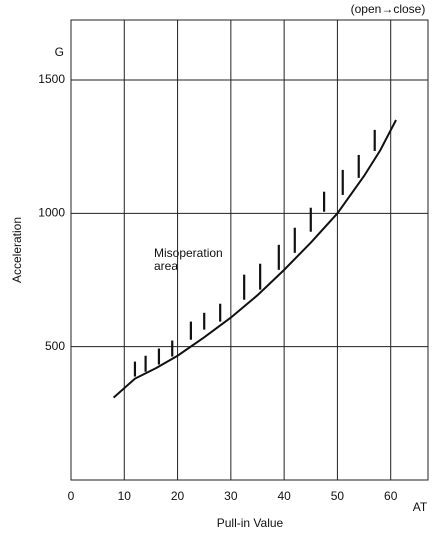  What do you see at coordinates (391, 496) in the screenshot?
I see `x-tick-label: 60` at bounding box center [391, 496].